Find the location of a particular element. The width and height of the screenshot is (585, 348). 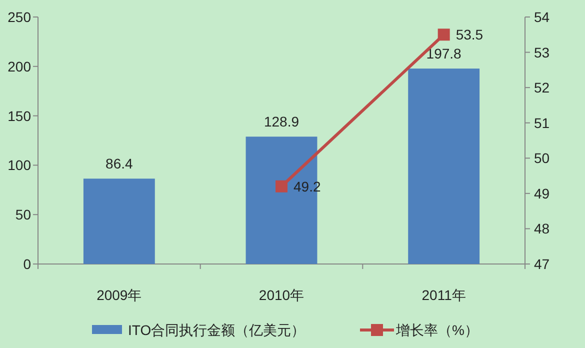

y-tick-label: 200 is located at coordinates (20, 66).